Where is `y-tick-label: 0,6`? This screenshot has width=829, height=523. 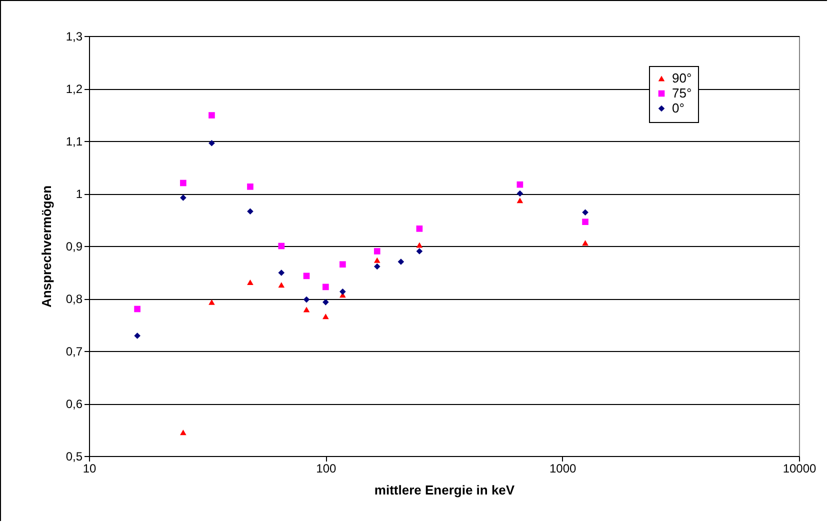
y-tick-label: 0,6 is located at coordinates (74, 404).